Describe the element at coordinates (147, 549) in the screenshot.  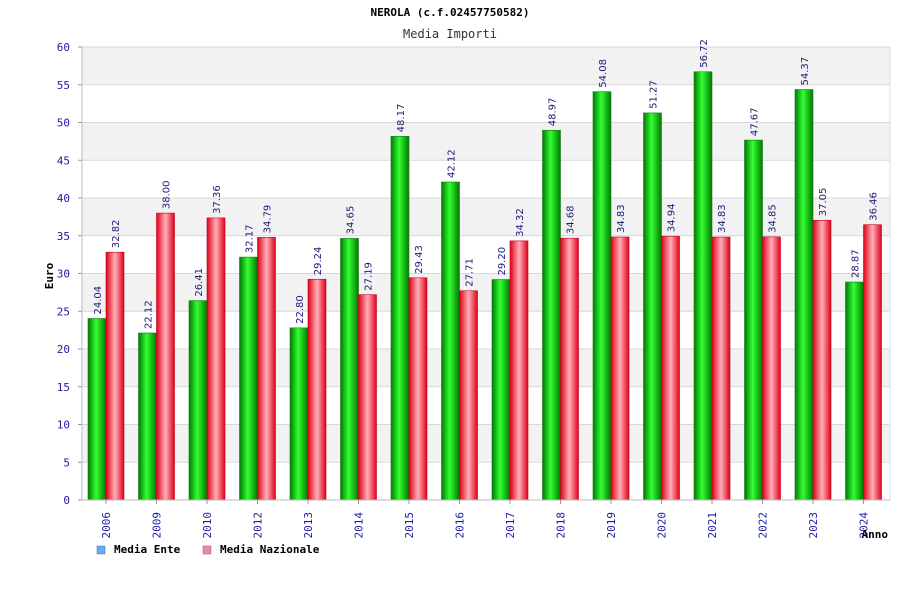
I see `legend-label-ente: Media Ente` at that location.